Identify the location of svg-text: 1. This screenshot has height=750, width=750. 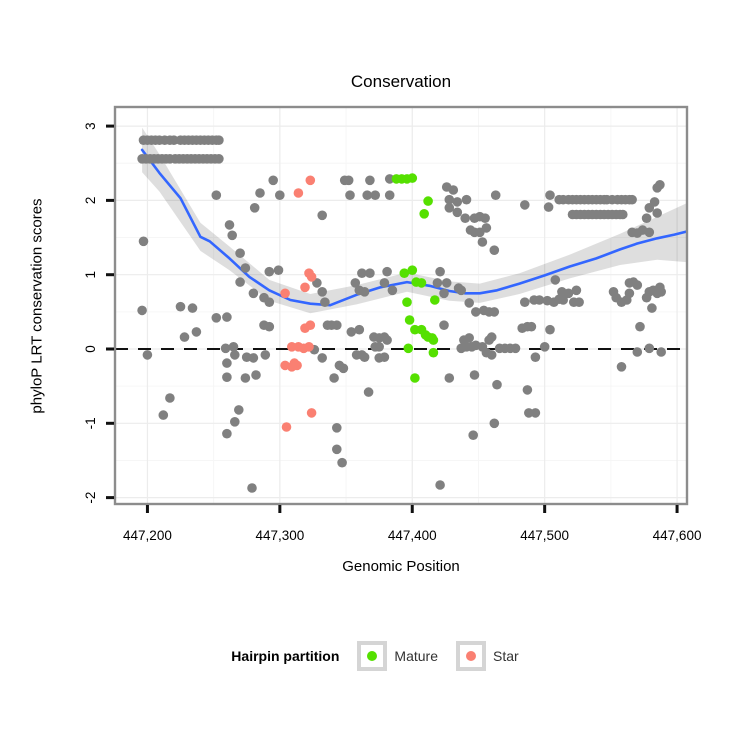
(90, 275).